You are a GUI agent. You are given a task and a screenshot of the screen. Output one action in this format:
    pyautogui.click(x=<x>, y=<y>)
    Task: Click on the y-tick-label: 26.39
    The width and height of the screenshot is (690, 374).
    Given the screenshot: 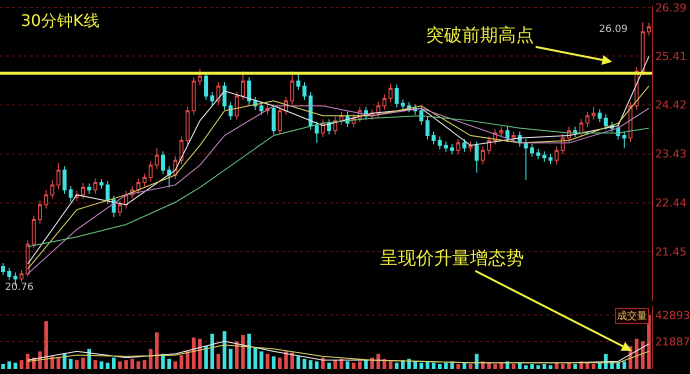 What is the action you would take?
    pyautogui.click(x=671, y=7)
    